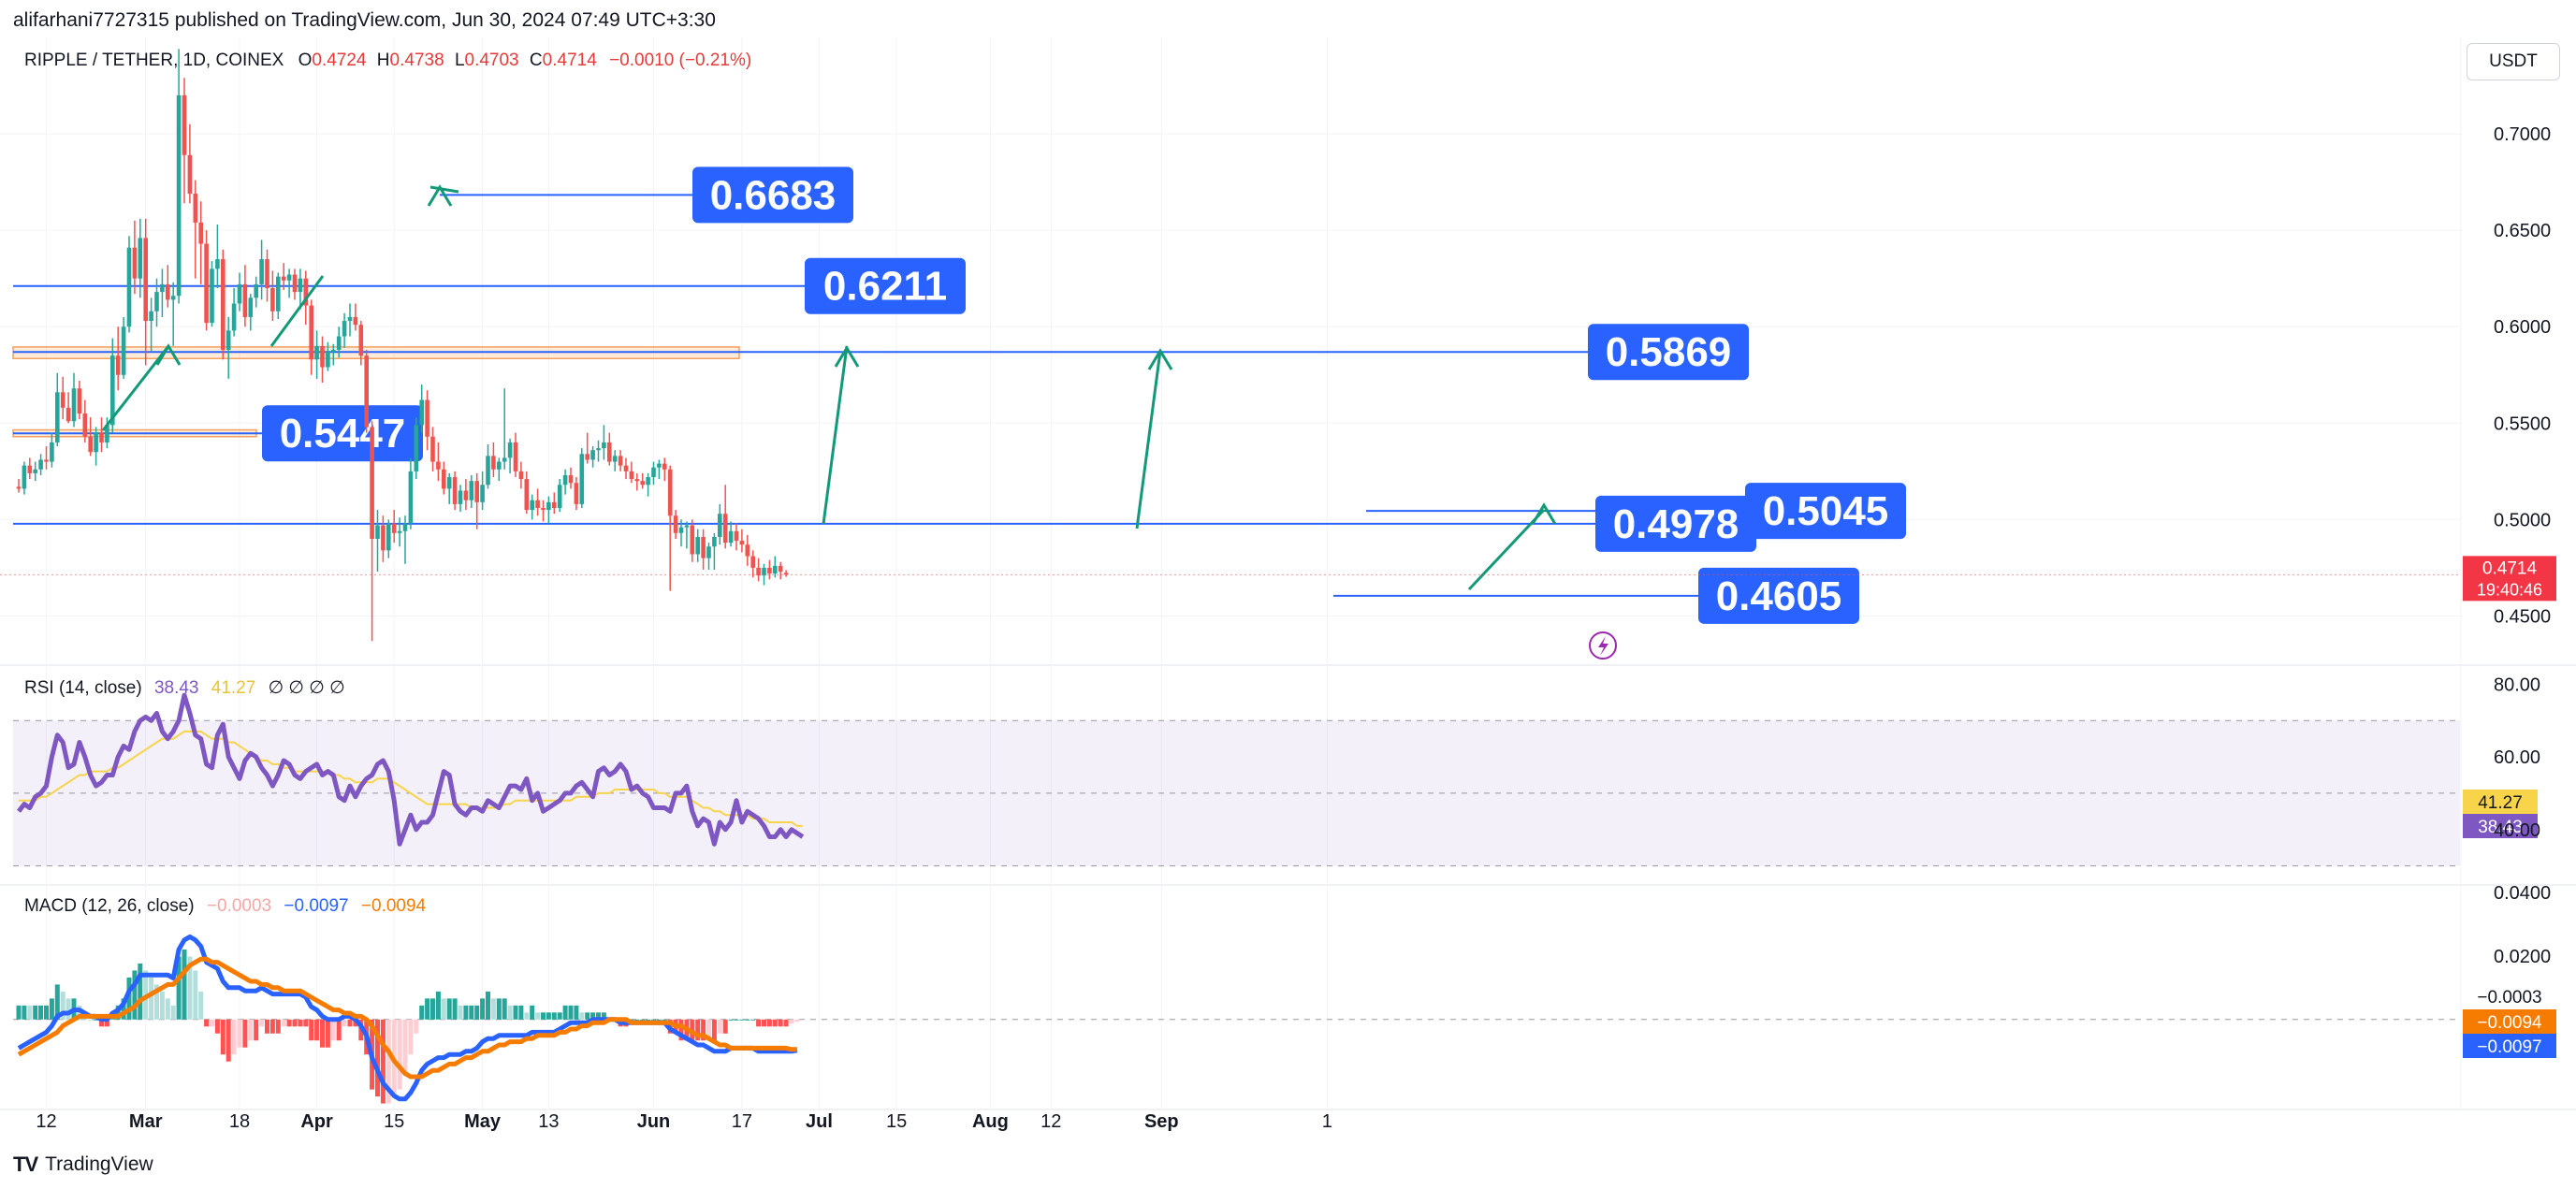 The width and height of the screenshot is (2576, 1189). What do you see at coordinates (2513, 61) in the screenshot?
I see `currency-button: USDT` at bounding box center [2513, 61].